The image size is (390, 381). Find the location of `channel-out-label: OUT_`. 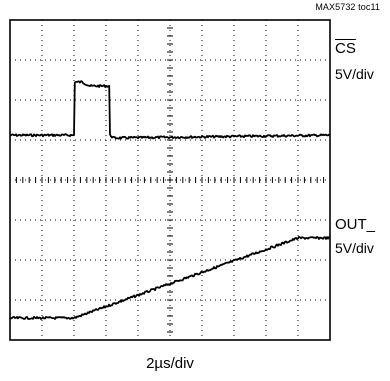

channel-out-label: OUT_ is located at coordinates (355, 224).